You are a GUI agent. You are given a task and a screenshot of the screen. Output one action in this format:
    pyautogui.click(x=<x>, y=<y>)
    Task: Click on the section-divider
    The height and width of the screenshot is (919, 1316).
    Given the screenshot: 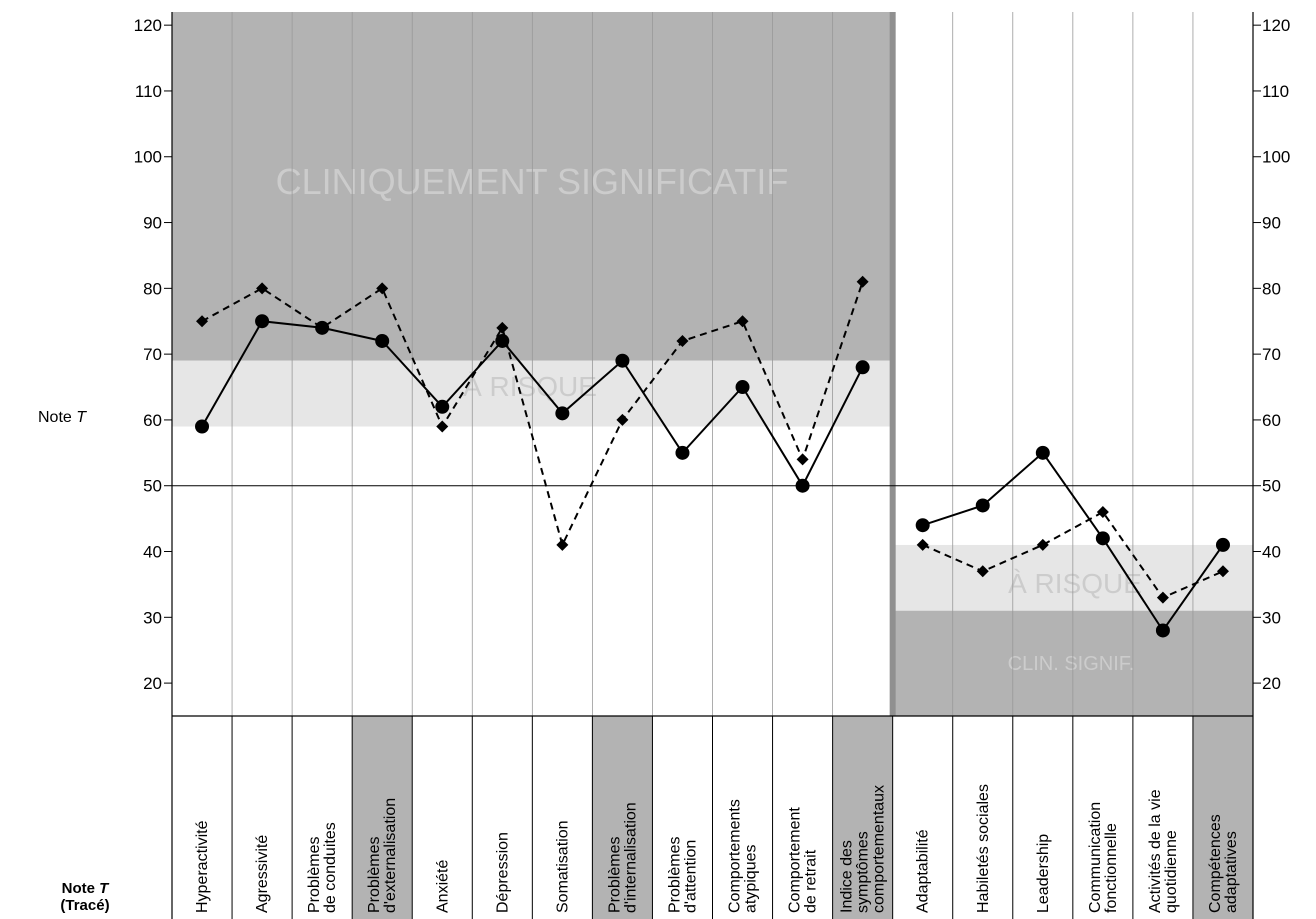 What is the action you would take?
    pyautogui.click(x=892, y=364)
    